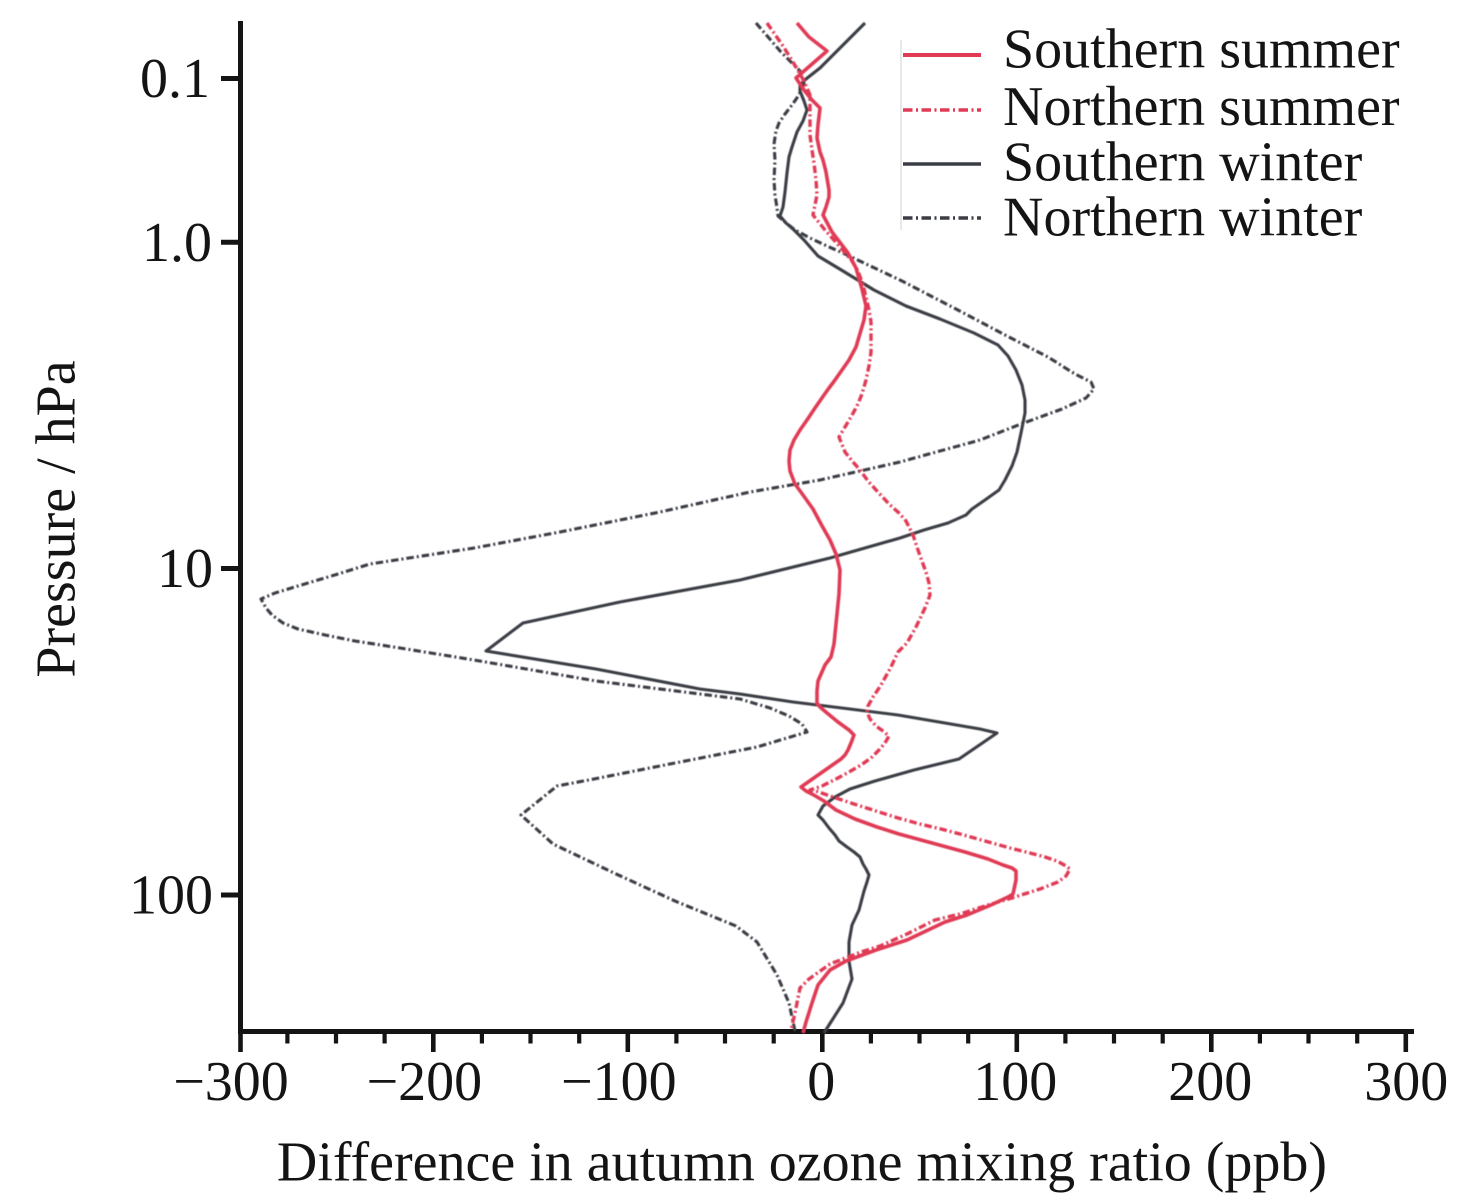 The height and width of the screenshot is (1199, 1476). I want to click on svg-text: Southern summer, so click(1201, 50).